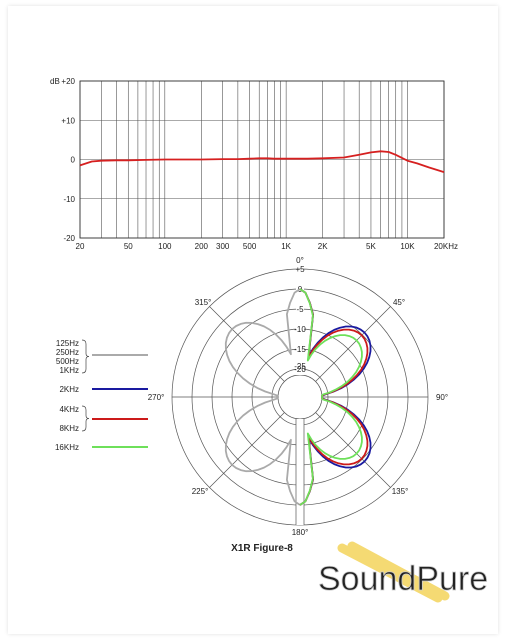 The image size is (506, 640). I want to click on x-tick-label: 500, so click(250, 246).